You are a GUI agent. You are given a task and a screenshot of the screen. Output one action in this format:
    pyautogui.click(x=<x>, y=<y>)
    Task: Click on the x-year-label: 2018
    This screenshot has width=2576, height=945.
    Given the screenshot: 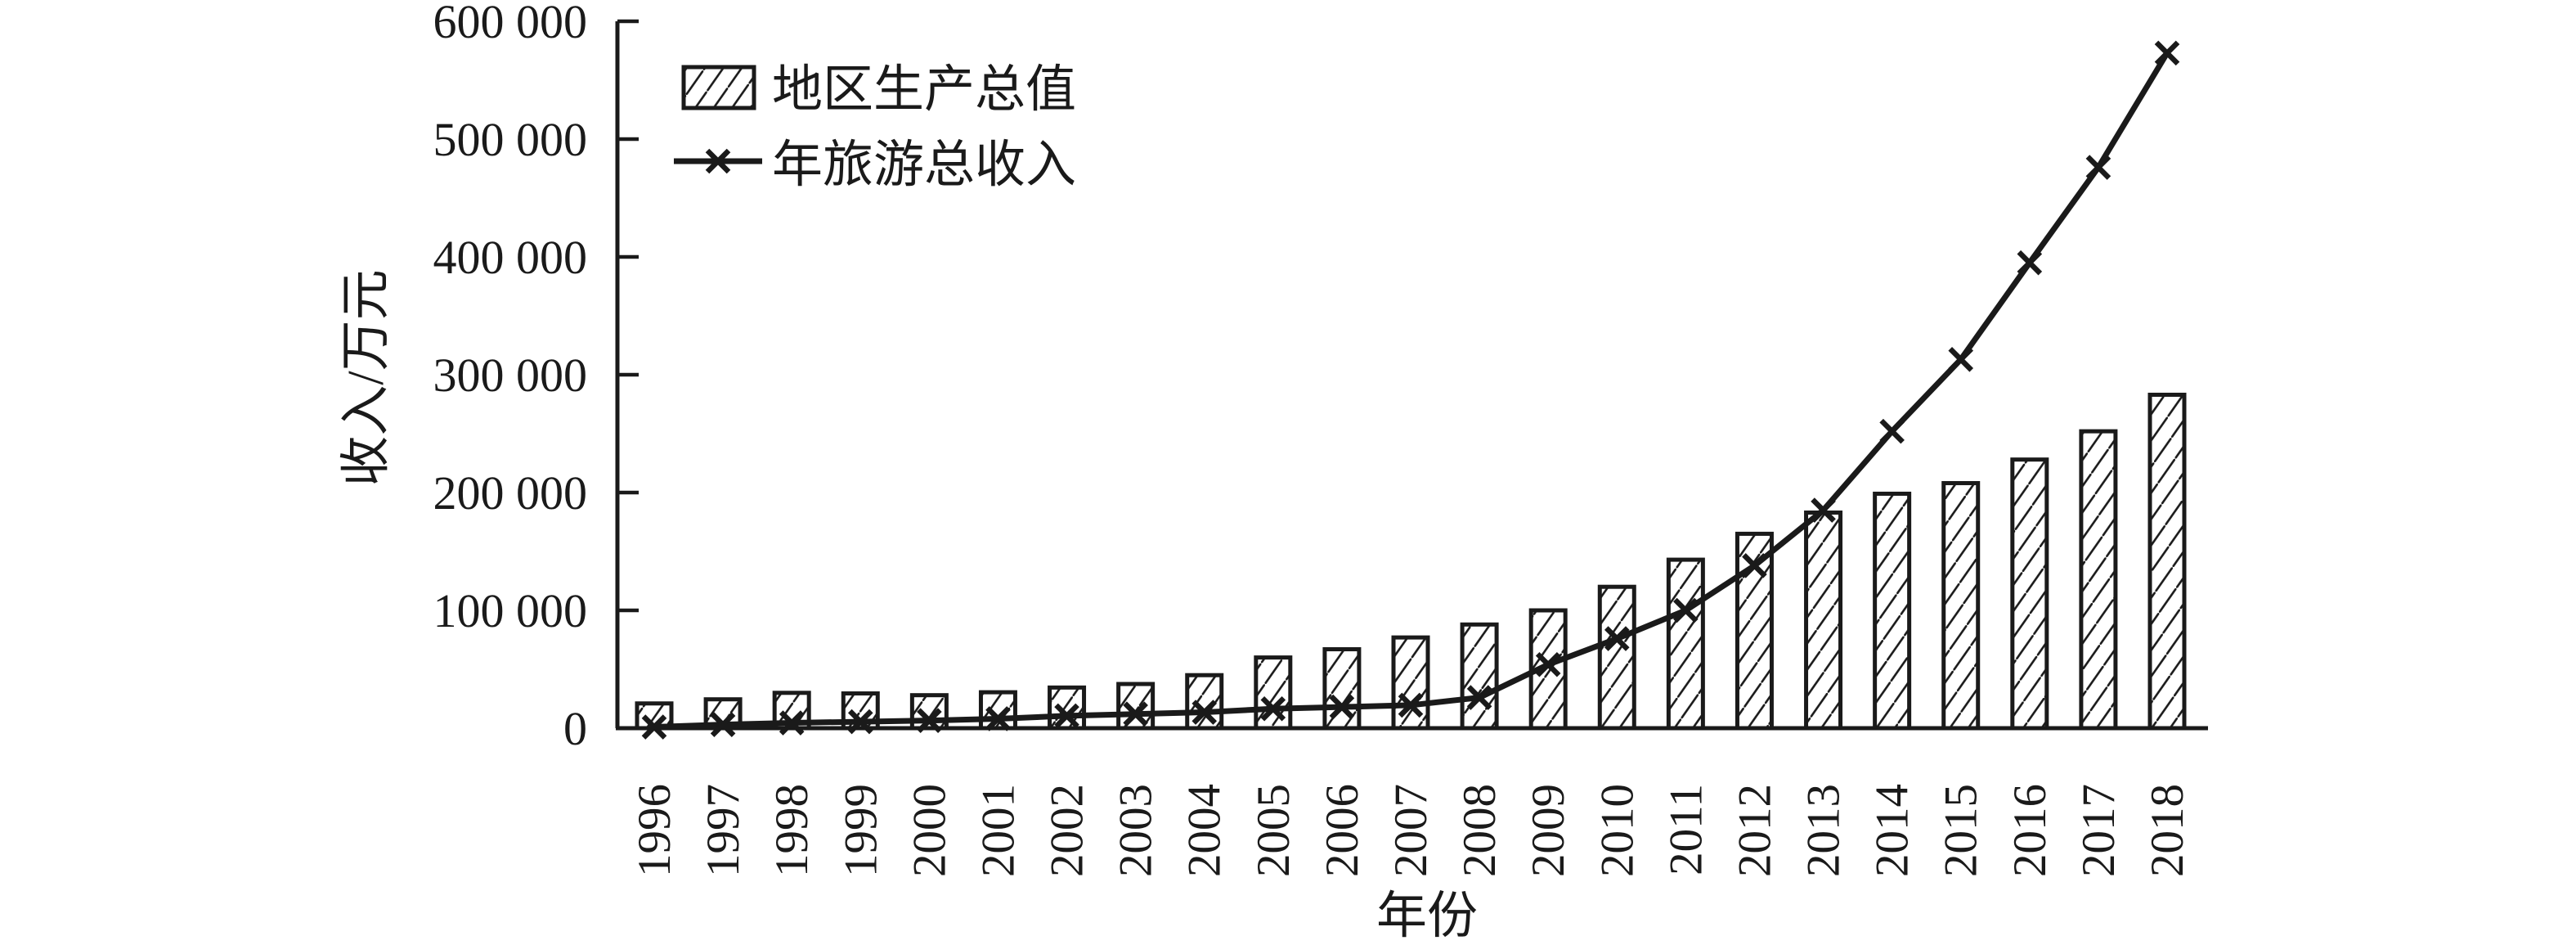 What is the action you would take?
    pyautogui.click(x=2167, y=831)
    